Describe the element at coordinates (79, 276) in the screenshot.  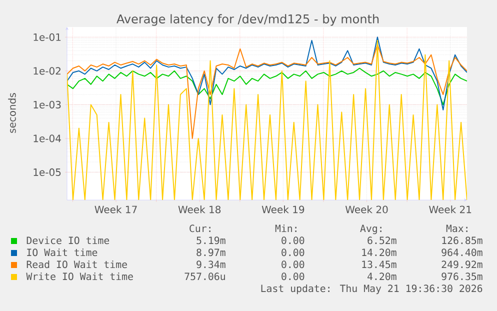
I see `legend-label: Write IO Wait time` at that location.